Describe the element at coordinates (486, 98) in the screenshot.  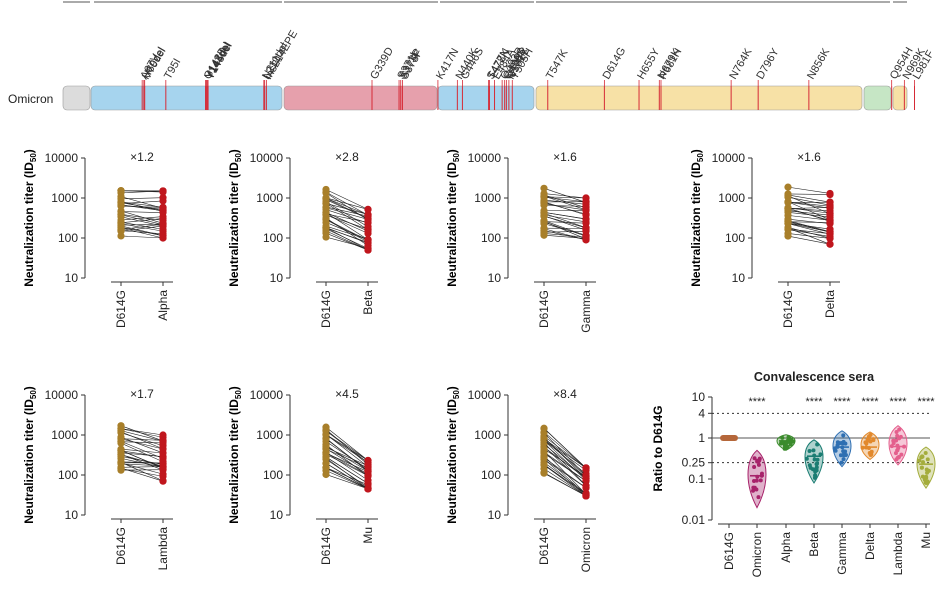
I see `domain-s1` at that location.